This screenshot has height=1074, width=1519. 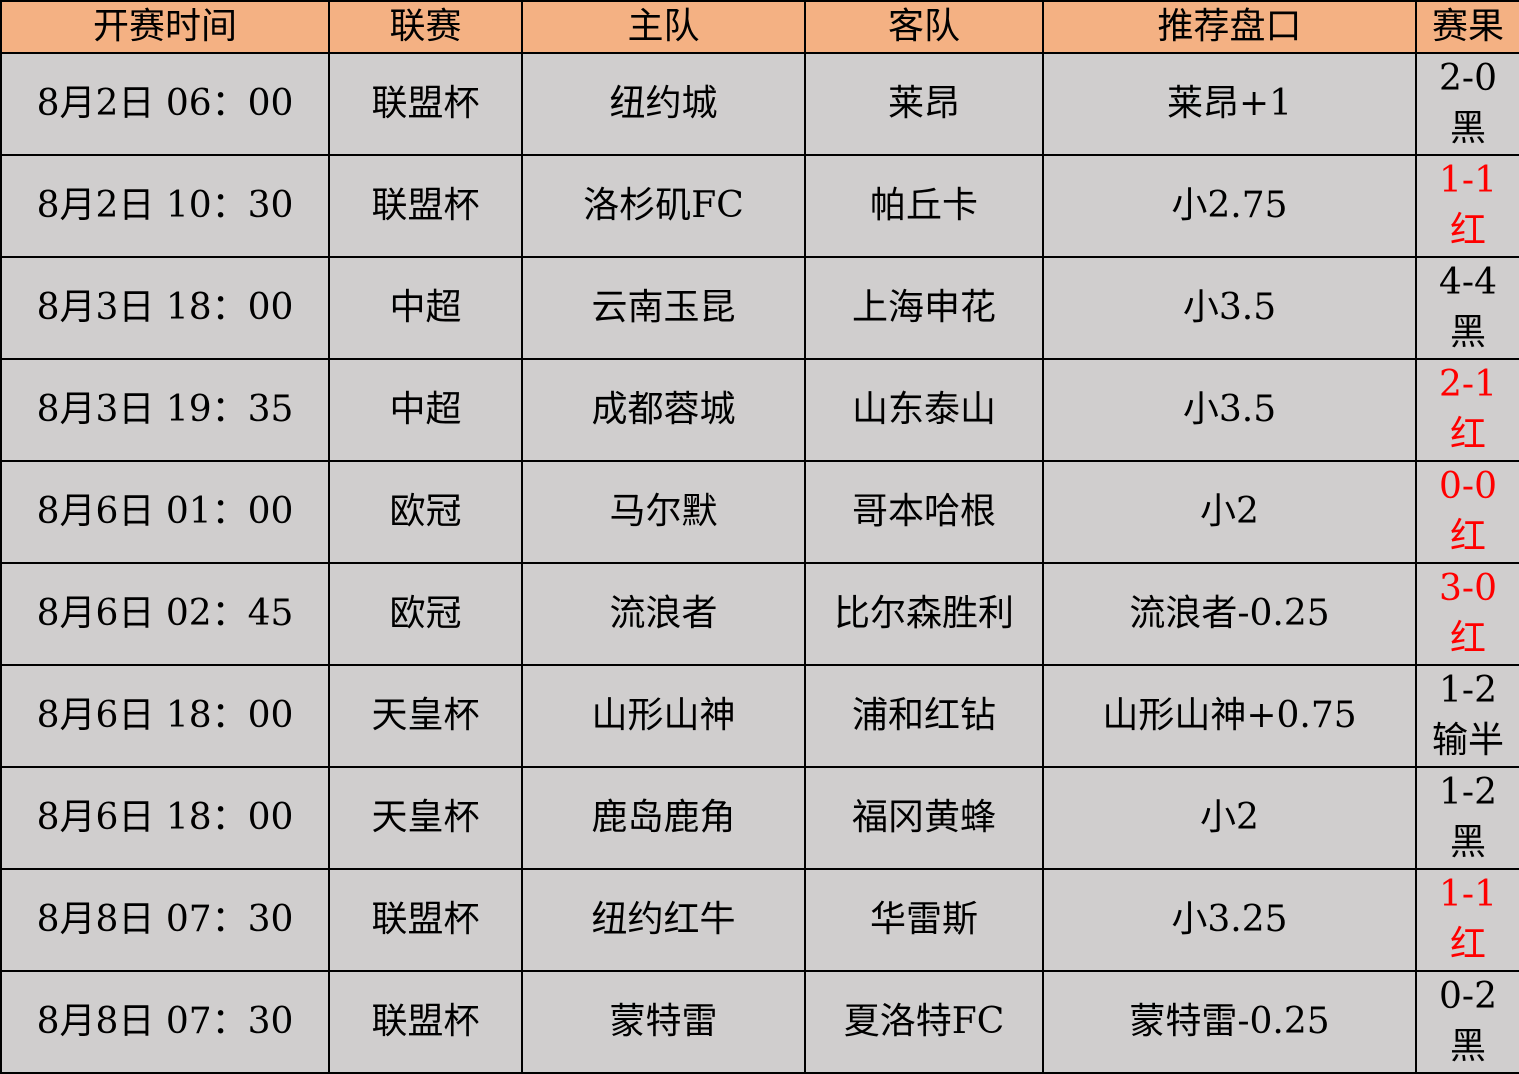 I want to click on table-row: 8月6日 02：45 欧冠 流浪者 比尔森胜利 流浪者-0.25 3-0 红, so click(x=759, y=614).